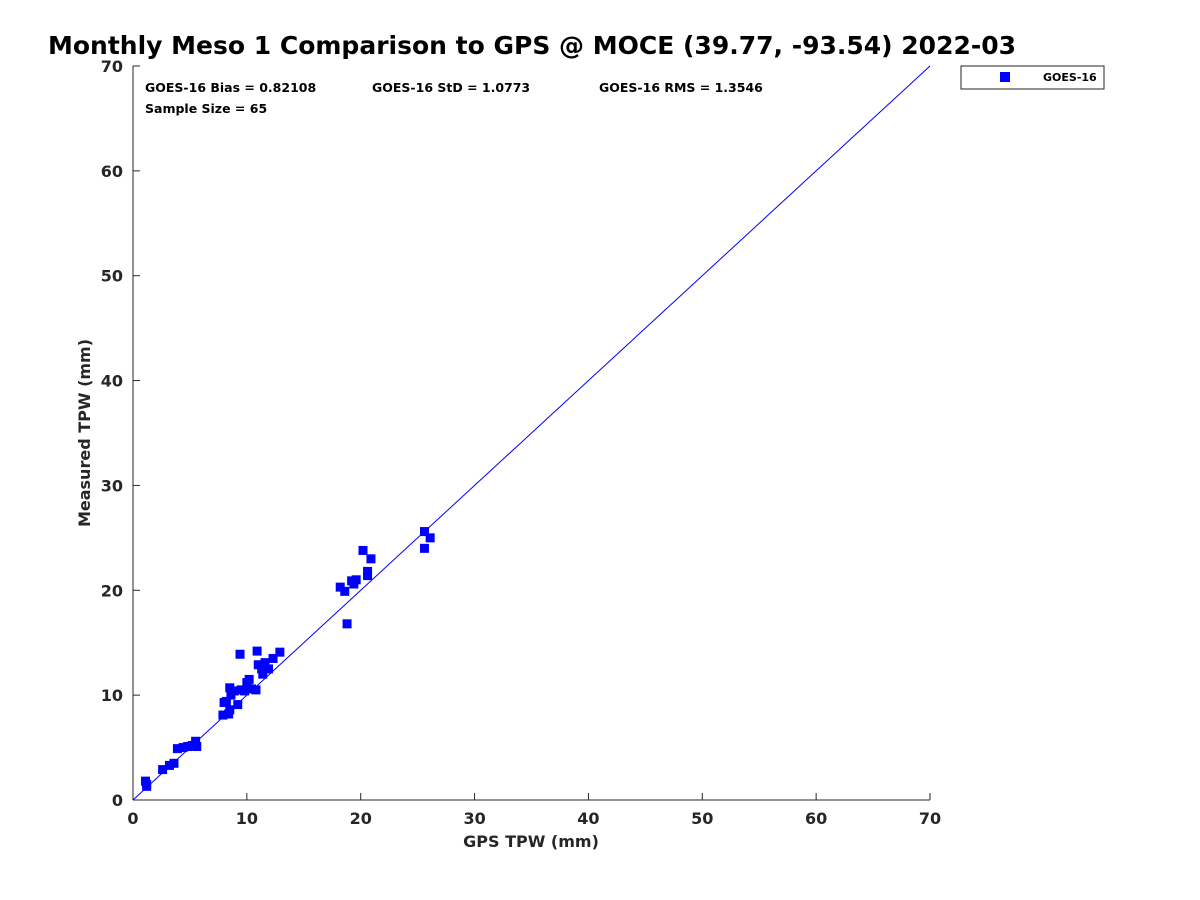 This screenshot has width=1200, height=900. I want to click on y-tick-label: 40, so click(112, 381).